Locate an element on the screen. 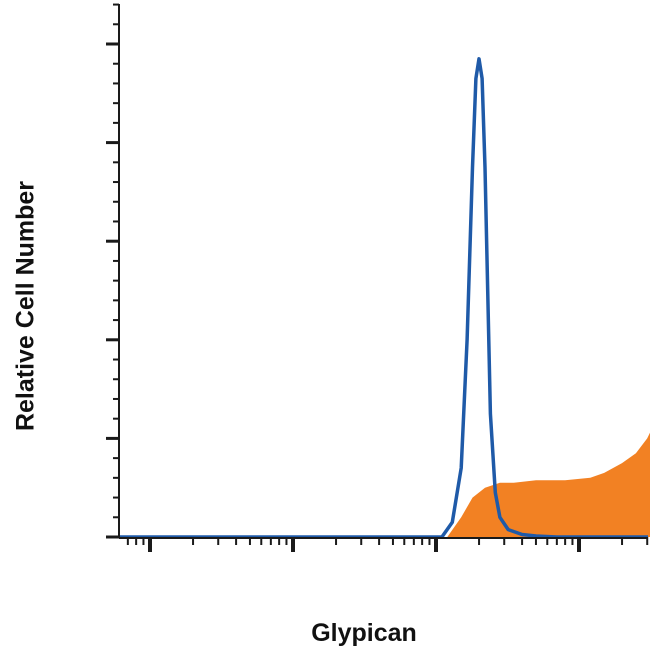 This screenshot has width=650, height=654. x-axis-label: Glypican is located at coordinates (364, 633).